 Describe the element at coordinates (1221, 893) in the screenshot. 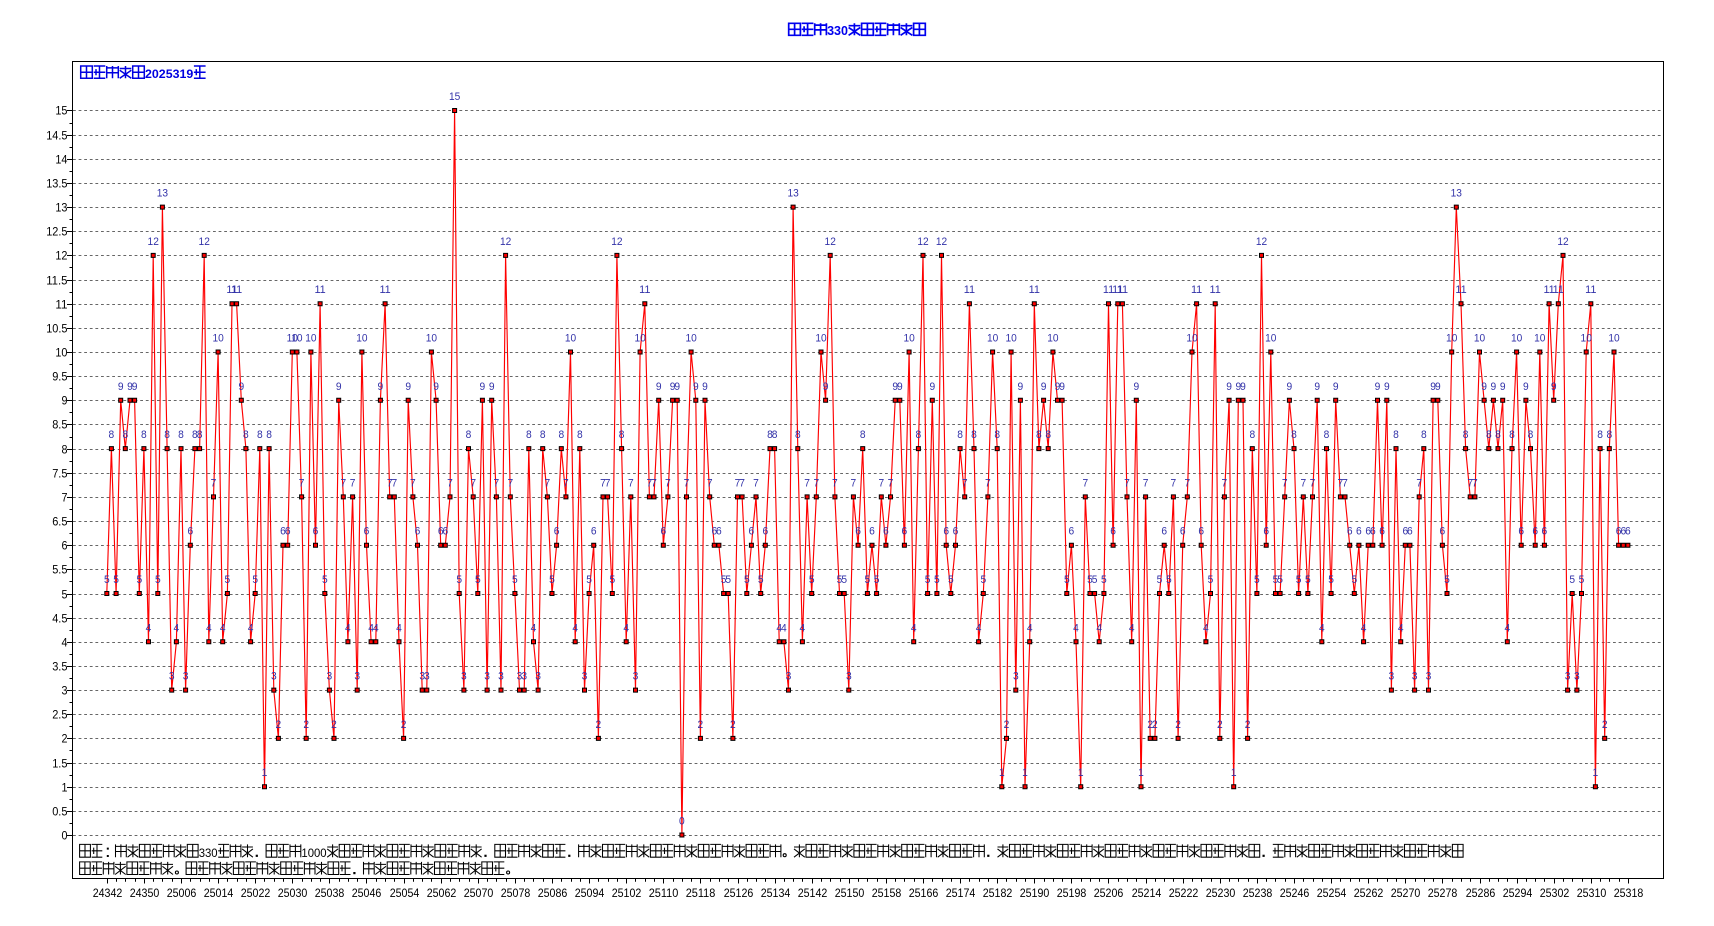

I see `svg-text: 25230` at that location.